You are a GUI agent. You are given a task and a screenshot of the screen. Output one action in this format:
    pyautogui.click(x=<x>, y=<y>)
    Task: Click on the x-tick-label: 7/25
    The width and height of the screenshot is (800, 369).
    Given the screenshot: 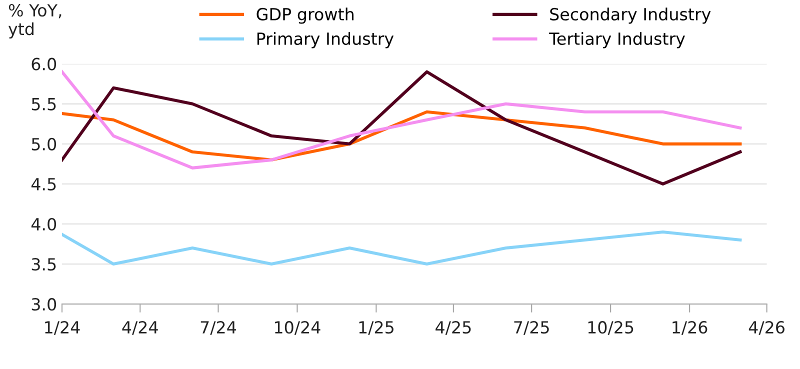 What is the action you would take?
    pyautogui.click(x=531, y=328)
    